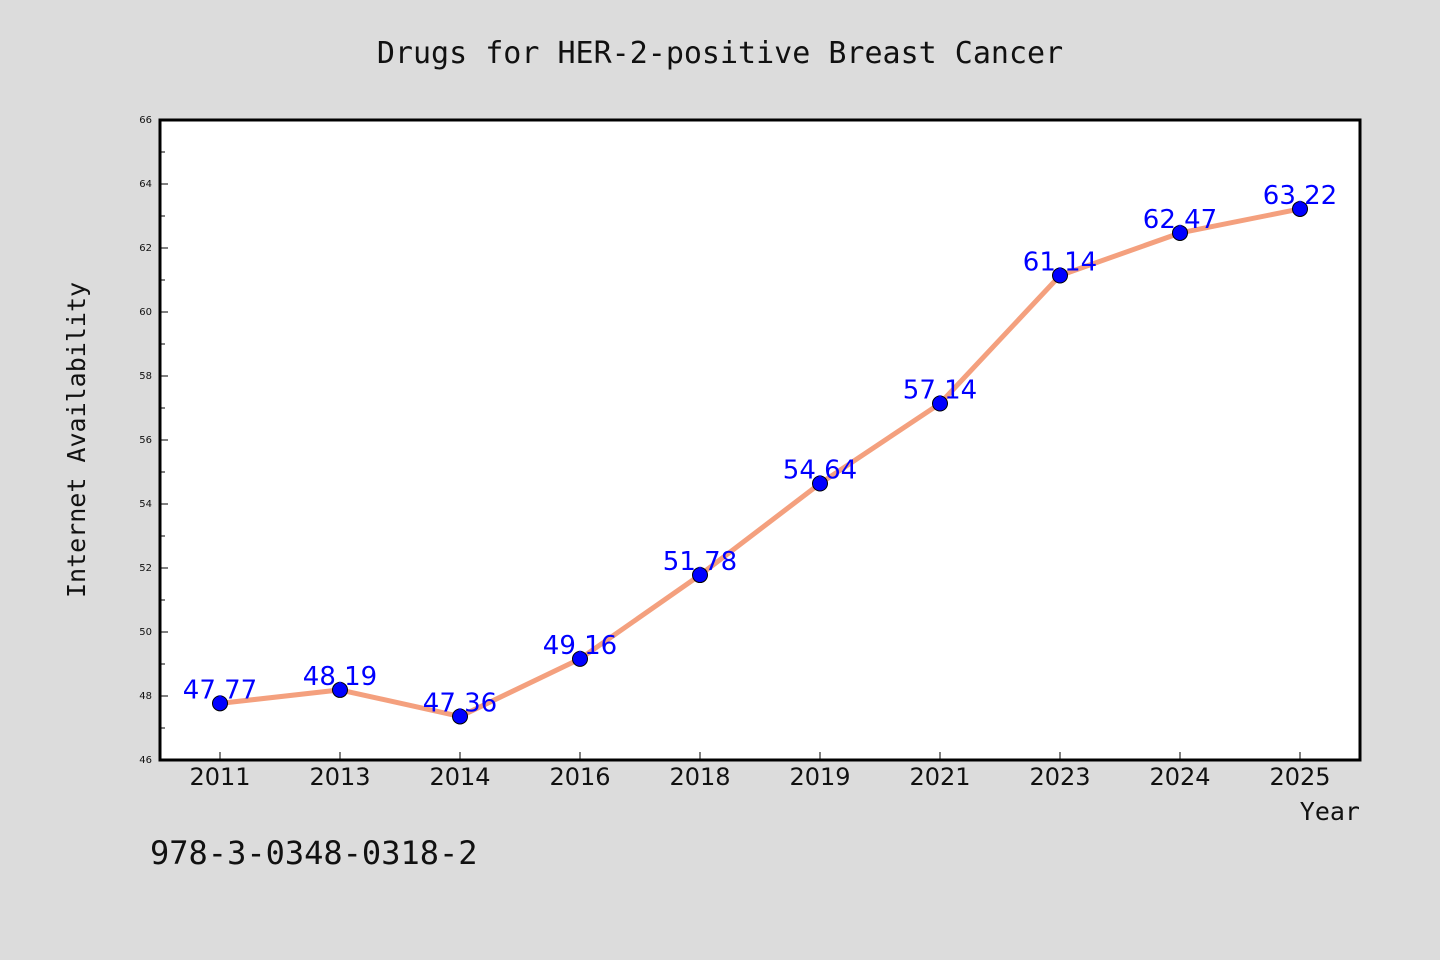  What do you see at coordinates (1060, 263) in the screenshot?
I see `data-label: 61.14` at bounding box center [1060, 263].